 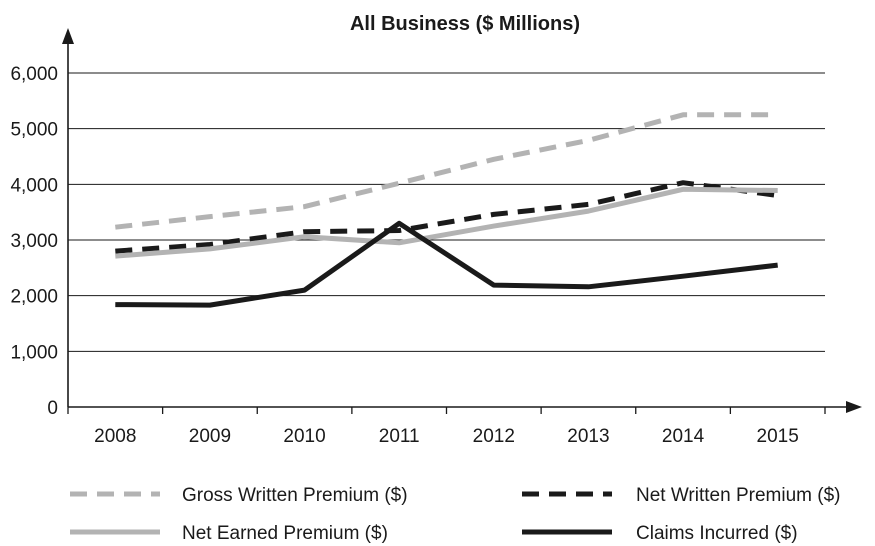 What do you see at coordinates (34, 74) in the screenshot?
I see `y-tick-label: 6,000` at bounding box center [34, 74].